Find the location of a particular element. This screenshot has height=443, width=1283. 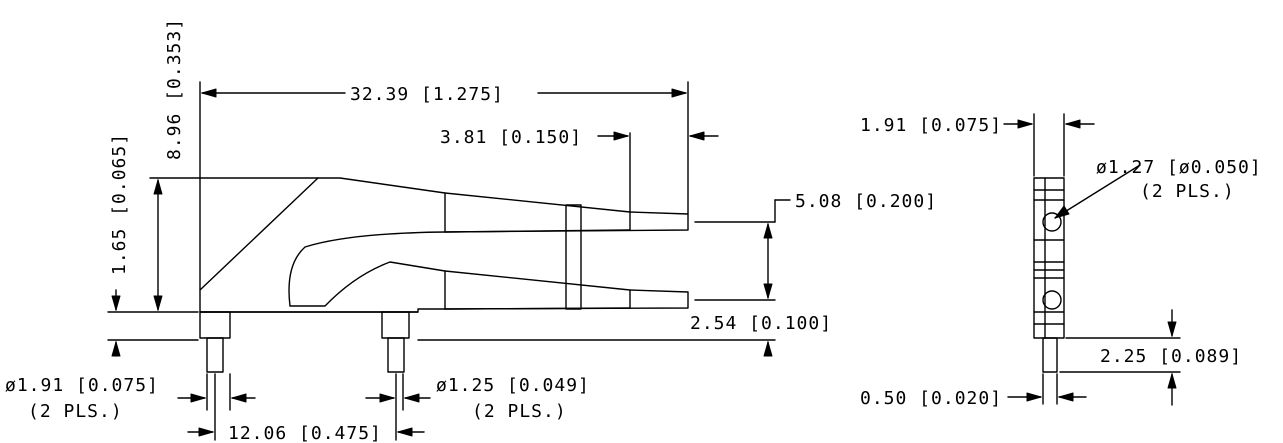

side-view is located at coordinates (1049, 275).